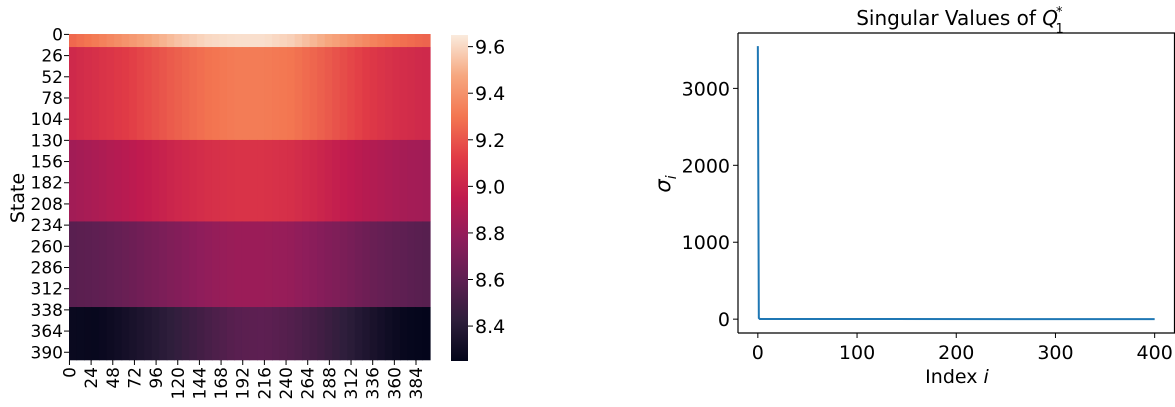  I want to click on heatmap-y-tick-label: 234, so click(47, 226).